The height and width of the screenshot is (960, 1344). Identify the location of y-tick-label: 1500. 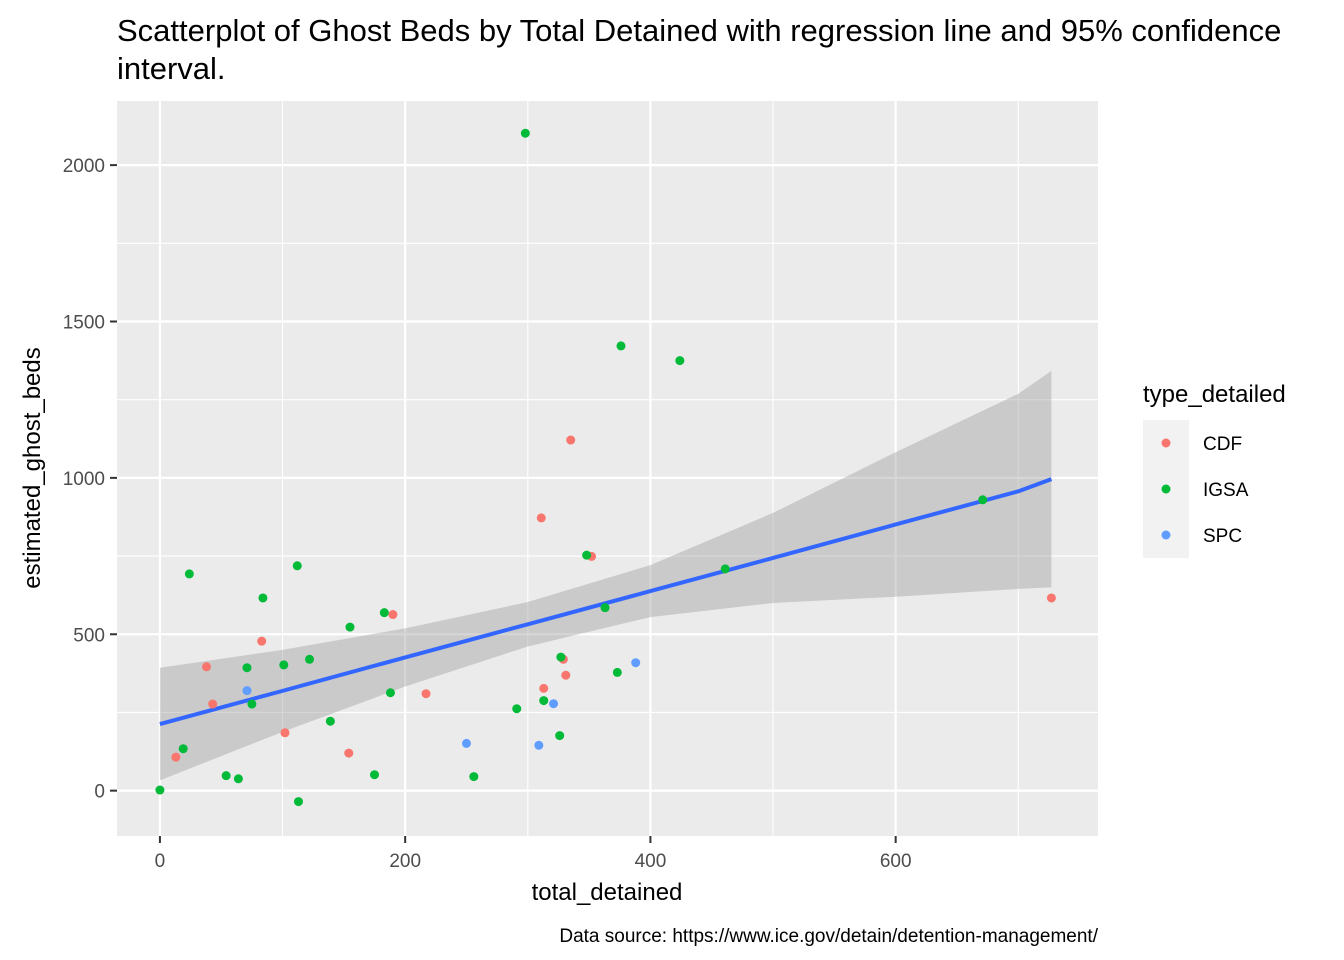
(84, 323).